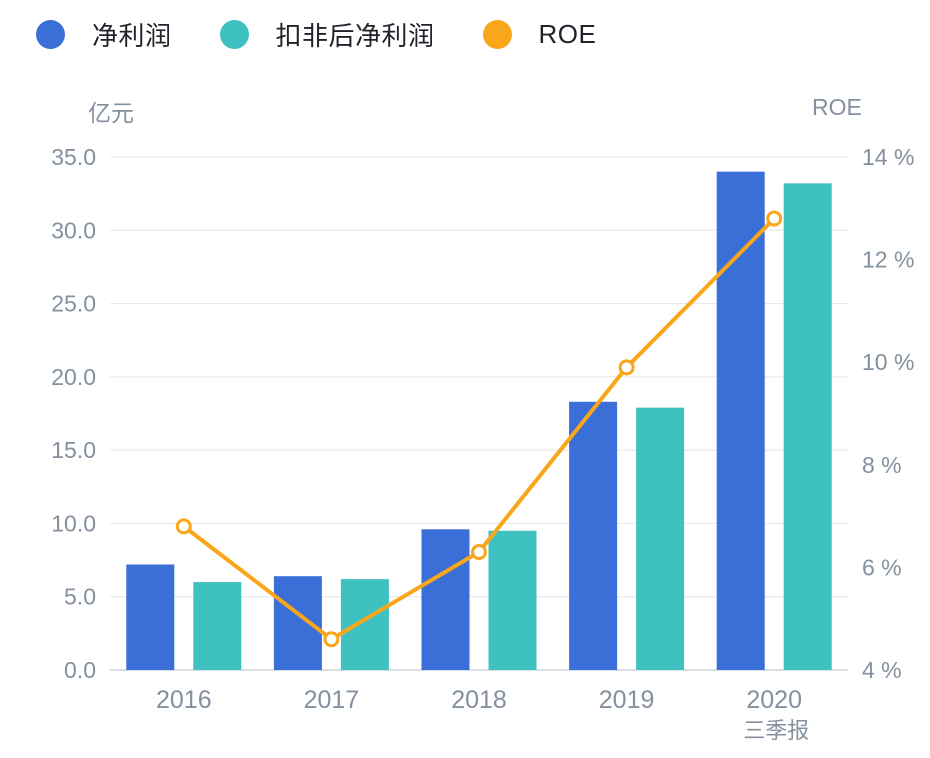 Image resolution: width=930 pixels, height=758 pixels. I want to click on legend-item-deducted-net-profit: 扣非后净利润, so click(327, 34).